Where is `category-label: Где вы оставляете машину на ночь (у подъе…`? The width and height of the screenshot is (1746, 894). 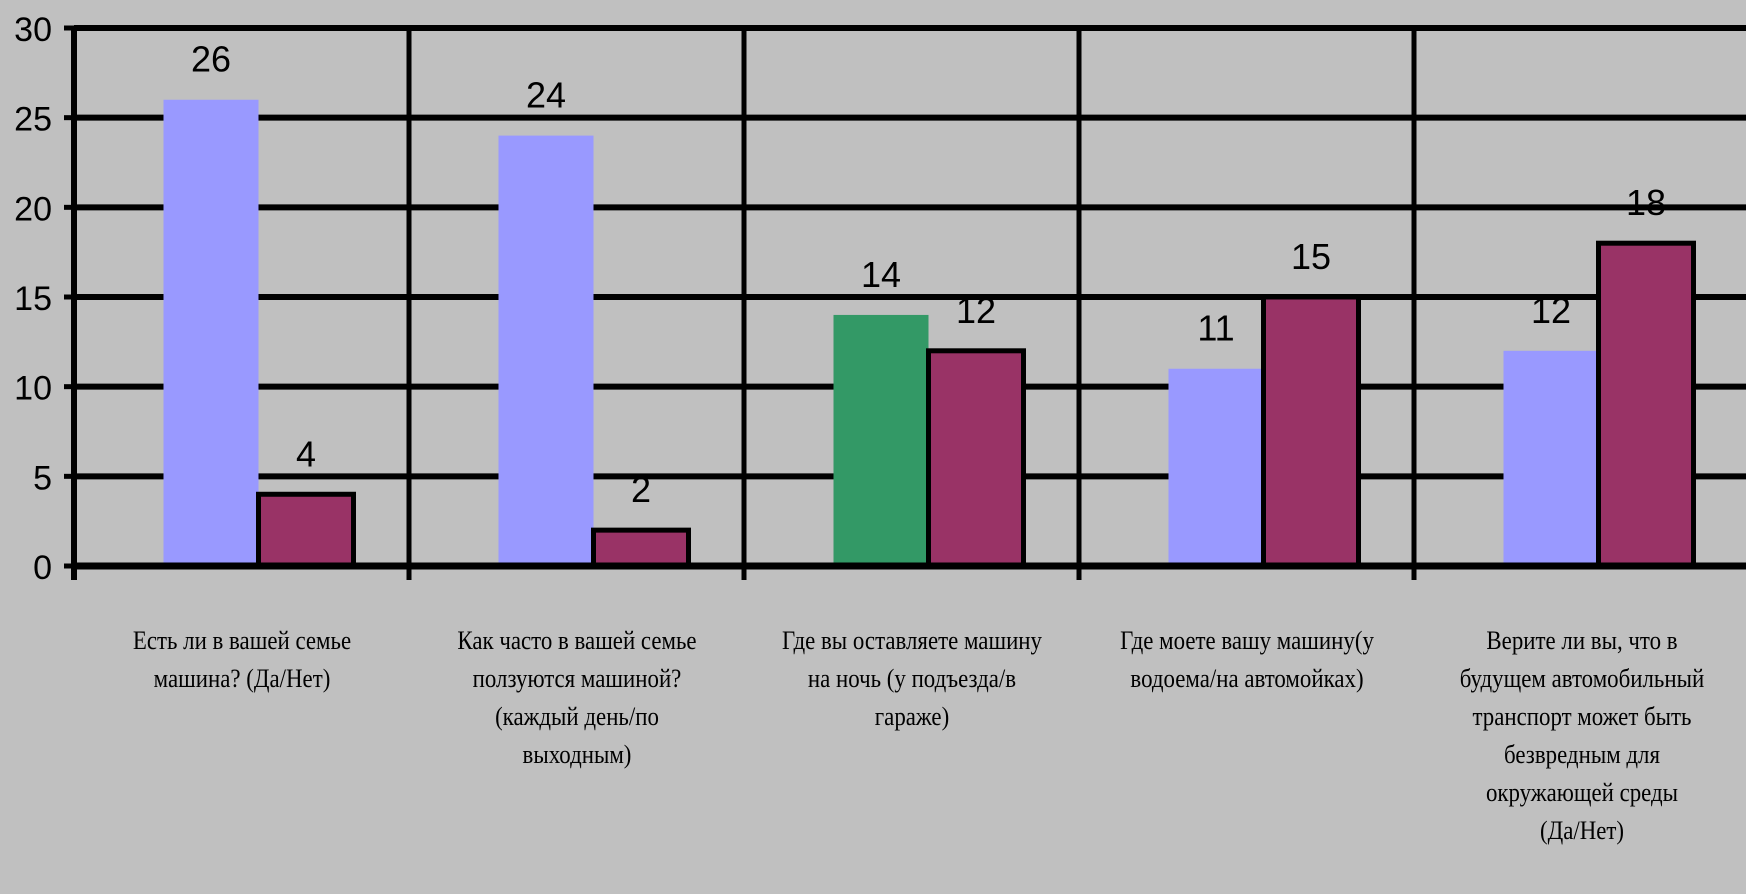 category-label: Где вы оставляете машину на ночь (у подъе… is located at coordinates (912, 679).